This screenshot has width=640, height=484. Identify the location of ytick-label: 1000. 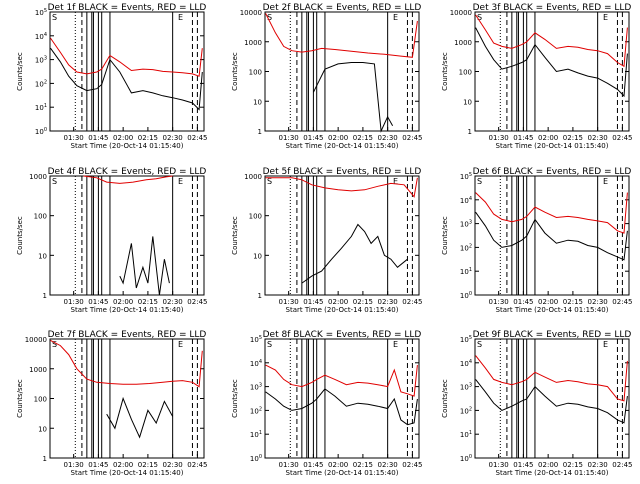
(38, 177).